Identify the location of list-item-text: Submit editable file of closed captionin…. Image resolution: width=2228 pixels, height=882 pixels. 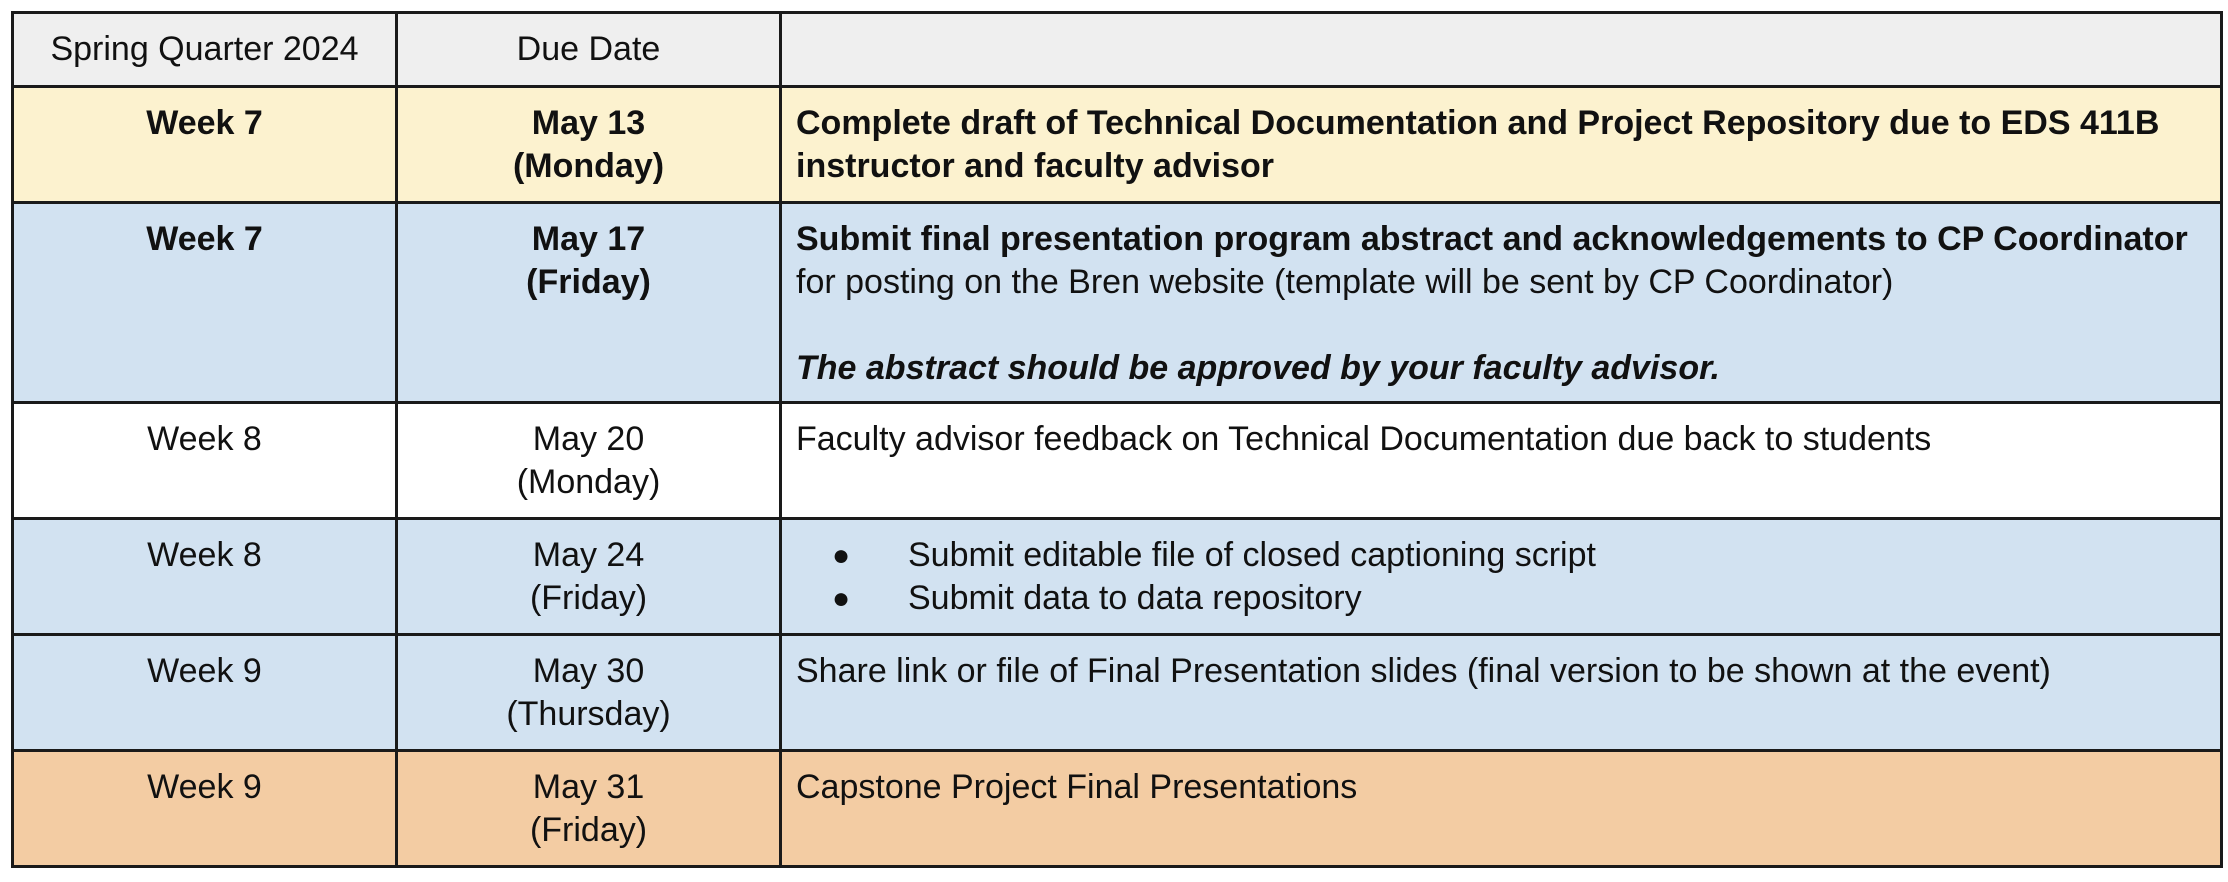
(1252, 555).